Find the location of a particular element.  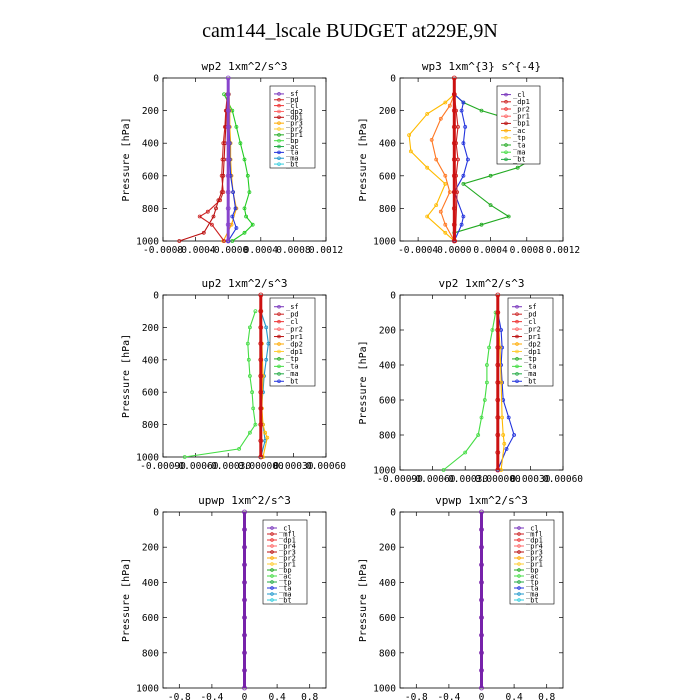

x-tick-label: 0.0012 is located at coordinates (326, 250).